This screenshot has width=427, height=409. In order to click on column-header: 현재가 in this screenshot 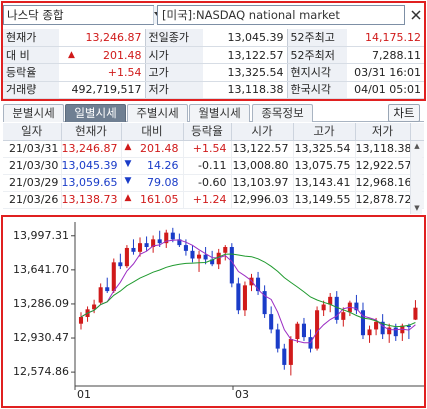, I will do `click(91, 132)`.